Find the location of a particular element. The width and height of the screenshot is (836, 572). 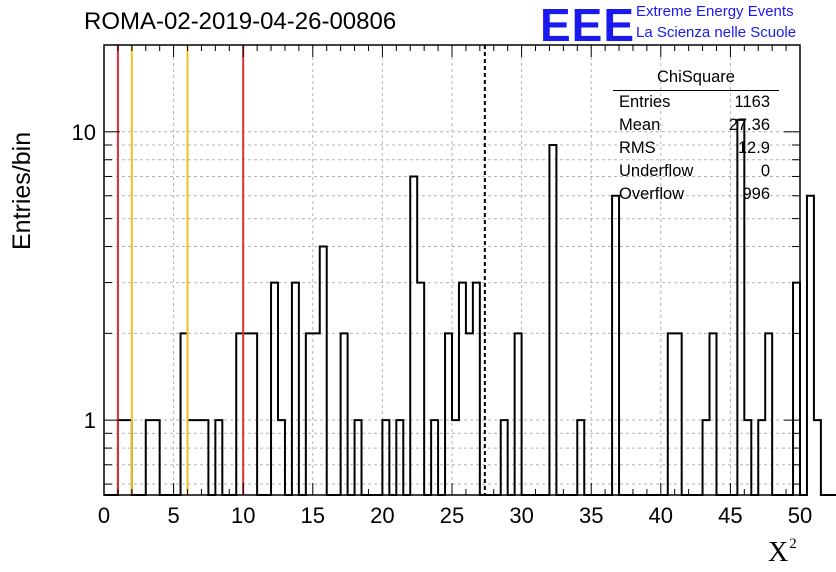

stats-row-underflow: Underflow 0 is located at coordinates (696, 171).